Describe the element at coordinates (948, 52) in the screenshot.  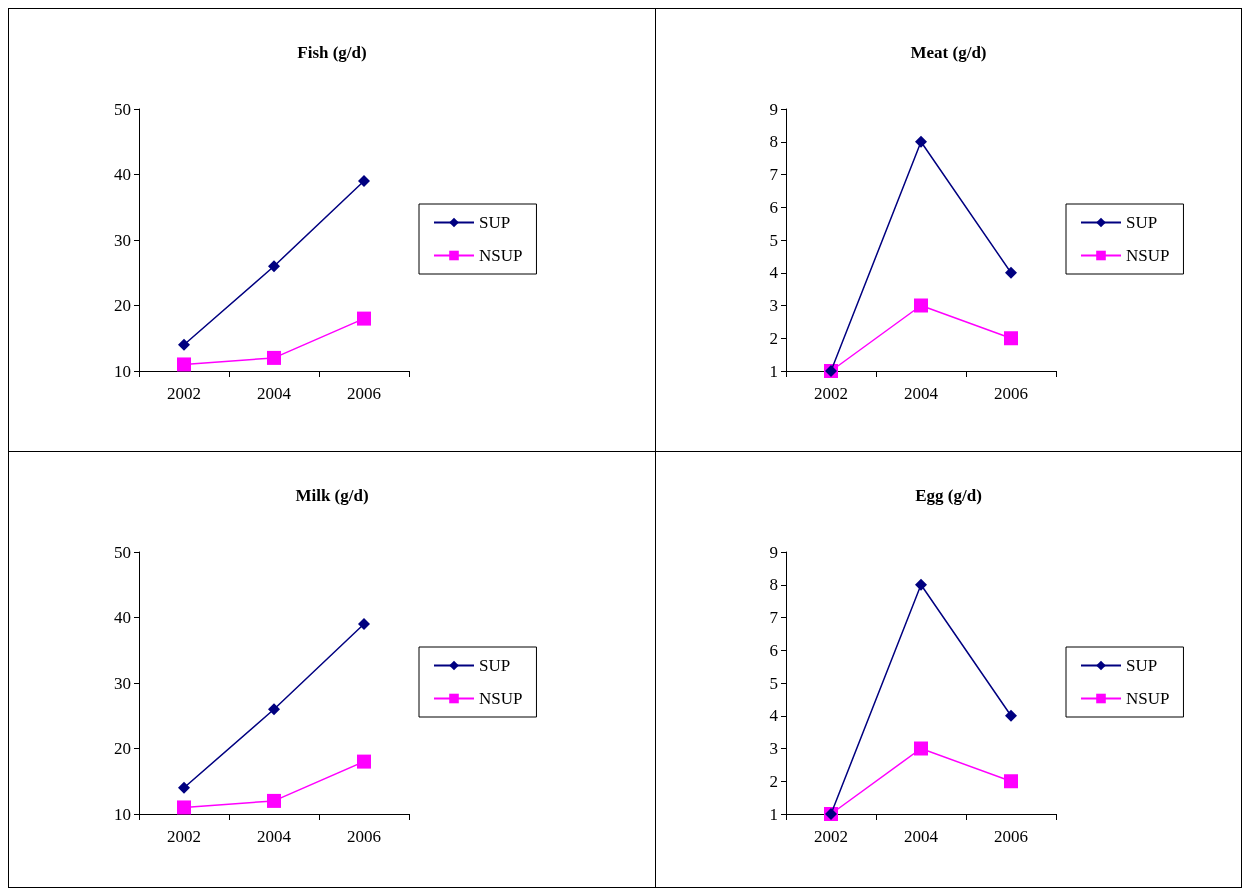
I see `chart-title: Meat (g/d)` at that location.